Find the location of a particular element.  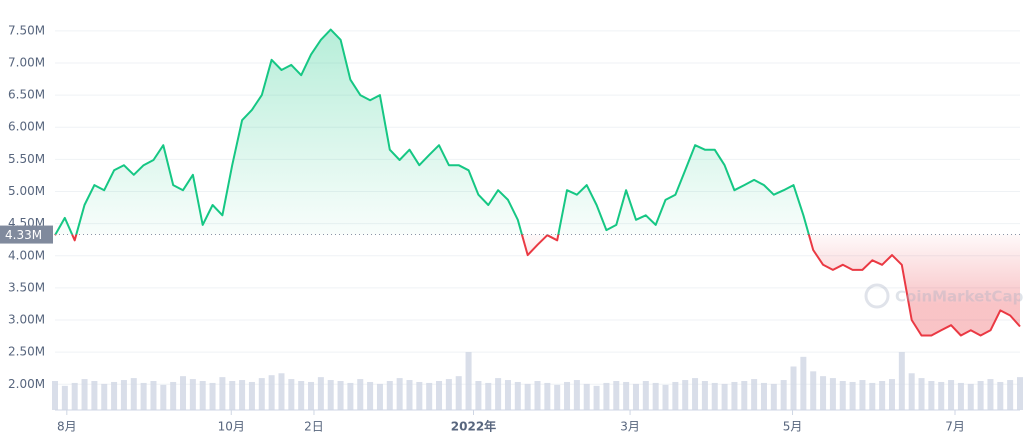

x-tick-label: 8月 is located at coordinates (67, 427).